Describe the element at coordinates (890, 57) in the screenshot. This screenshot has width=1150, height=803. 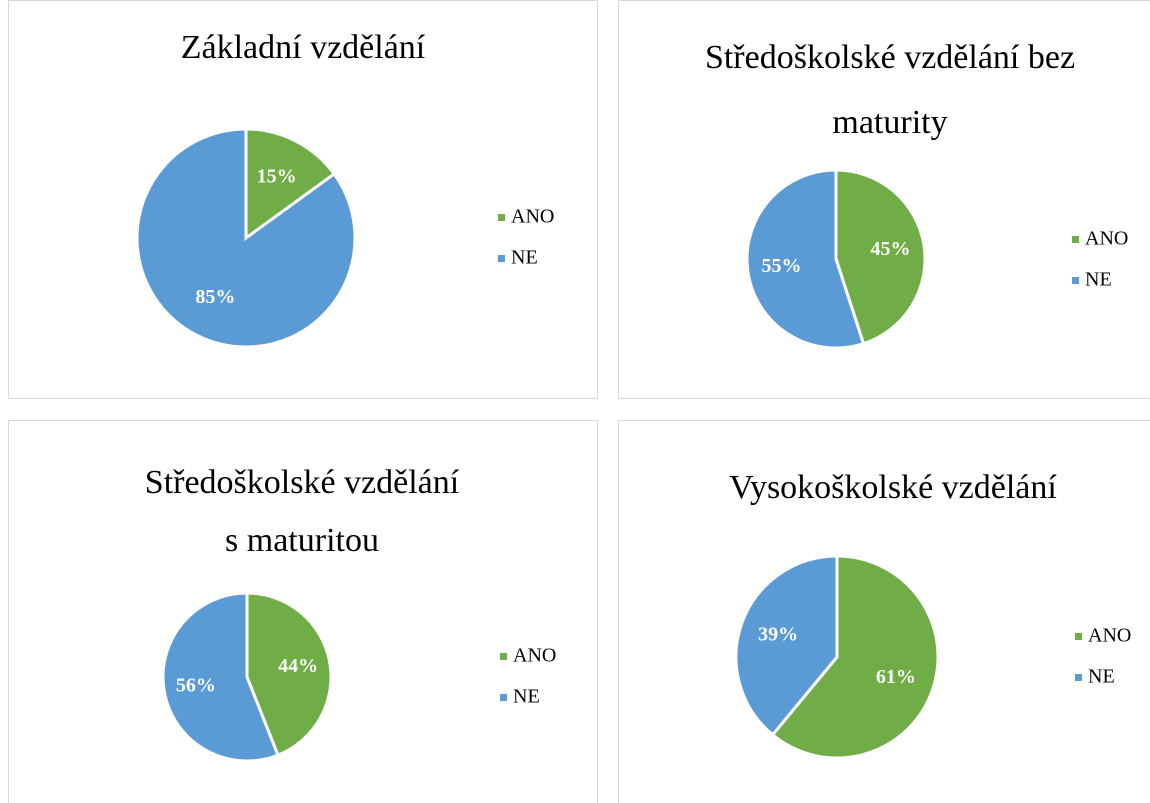
I see `chart-title: Středoškolské vzdělání bez` at that location.